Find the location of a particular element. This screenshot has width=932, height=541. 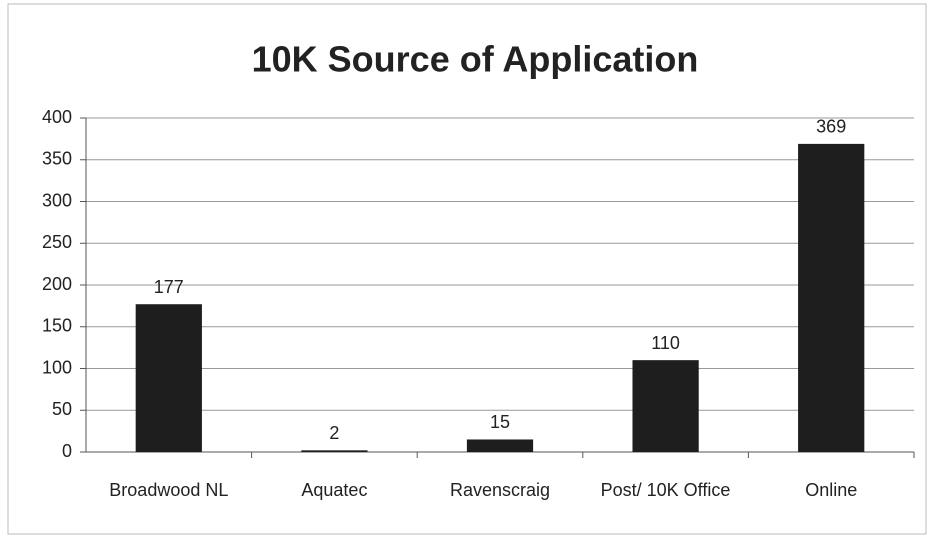

y-tick-label: 200 is located at coordinates (57, 284).